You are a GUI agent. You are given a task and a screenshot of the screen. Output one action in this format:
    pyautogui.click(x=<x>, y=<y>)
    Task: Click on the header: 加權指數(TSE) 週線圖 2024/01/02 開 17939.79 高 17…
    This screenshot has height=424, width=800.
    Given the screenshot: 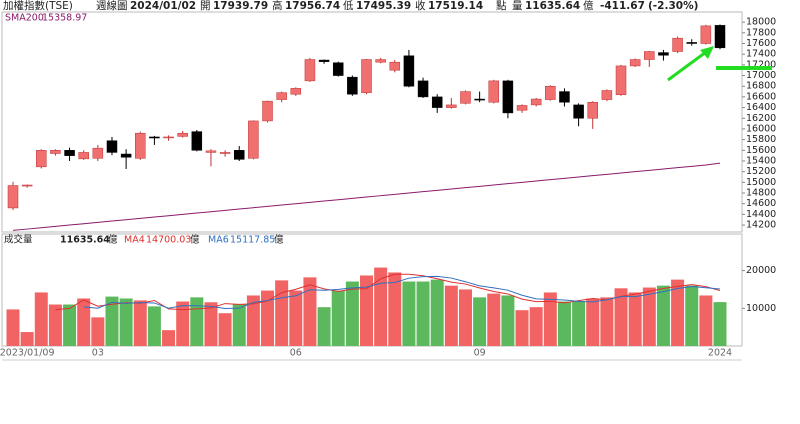 What is the action you would take?
    pyautogui.click(x=350, y=6)
    